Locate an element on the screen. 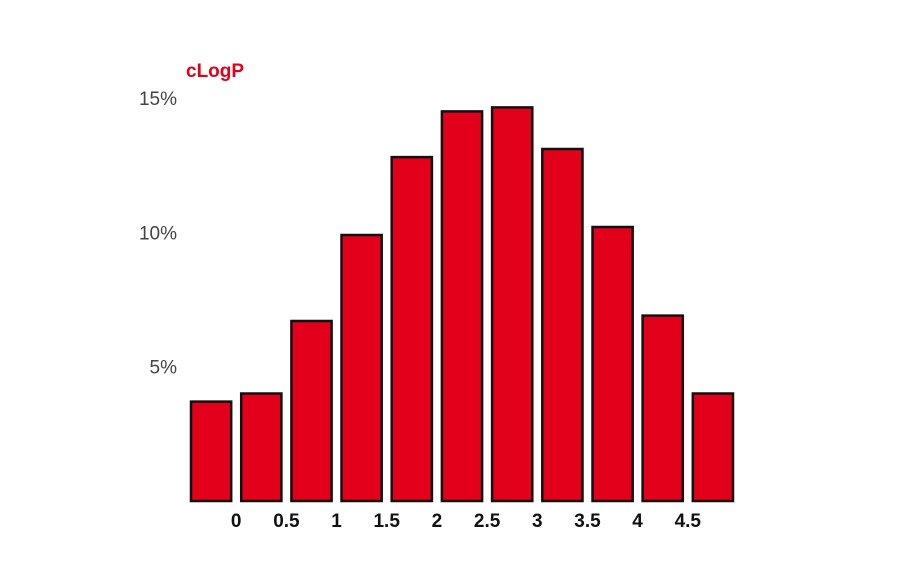 The width and height of the screenshot is (900, 587). x-tick-label-0: 0 is located at coordinates (236, 521).